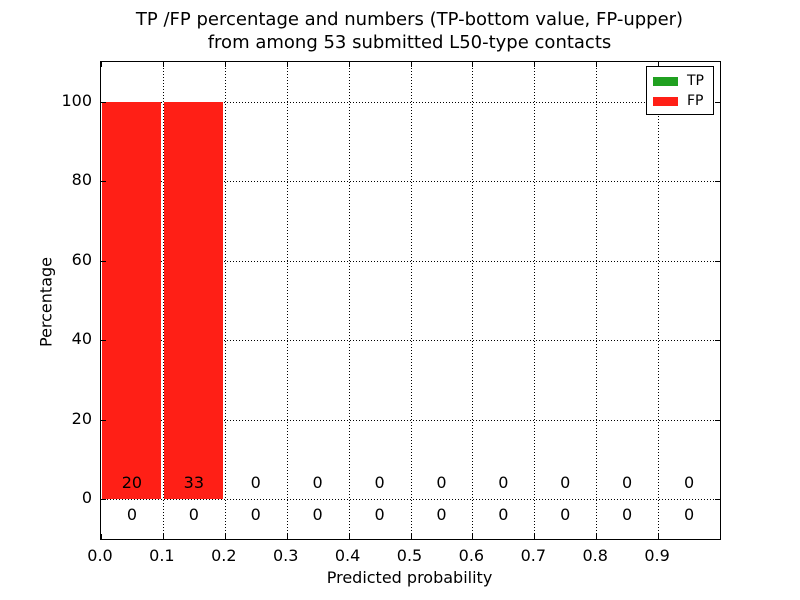 The height and width of the screenshot is (600, 800). Describe the element at coordinates (224, 555) in the screenshot. I see `x-tick-label: 0.2` at that location.